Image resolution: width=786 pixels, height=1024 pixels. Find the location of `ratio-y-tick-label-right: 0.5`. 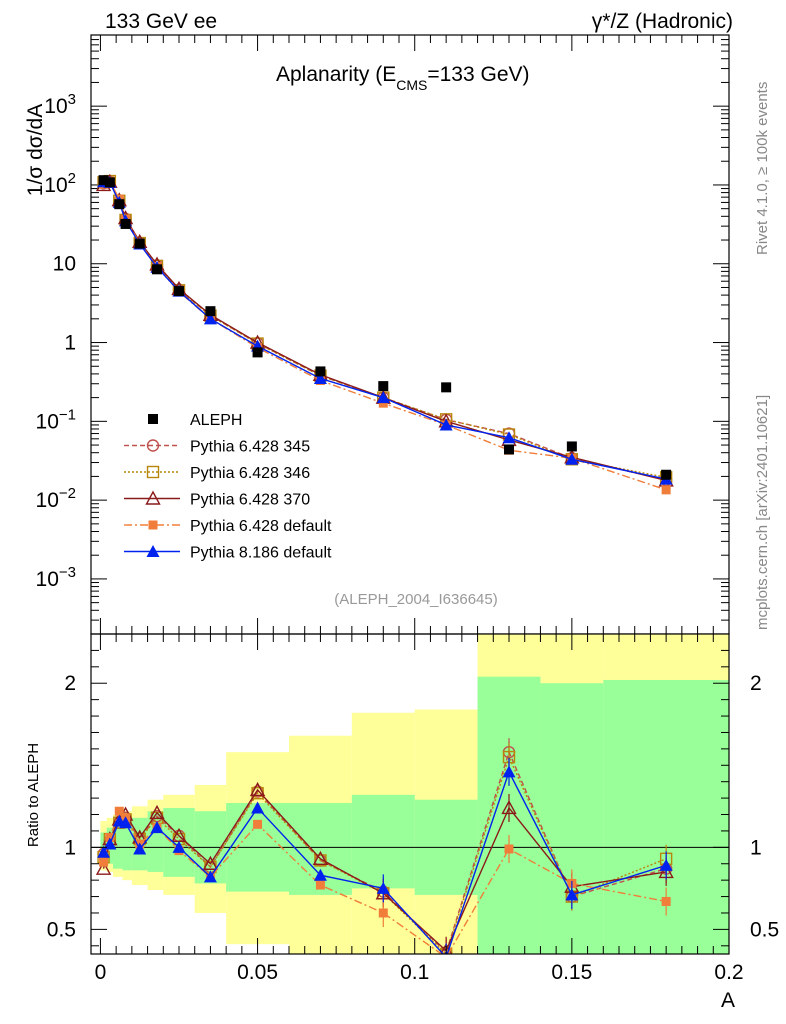

ratio-y-tick-label-right: 0.5 is located at coordinates (764, 929).